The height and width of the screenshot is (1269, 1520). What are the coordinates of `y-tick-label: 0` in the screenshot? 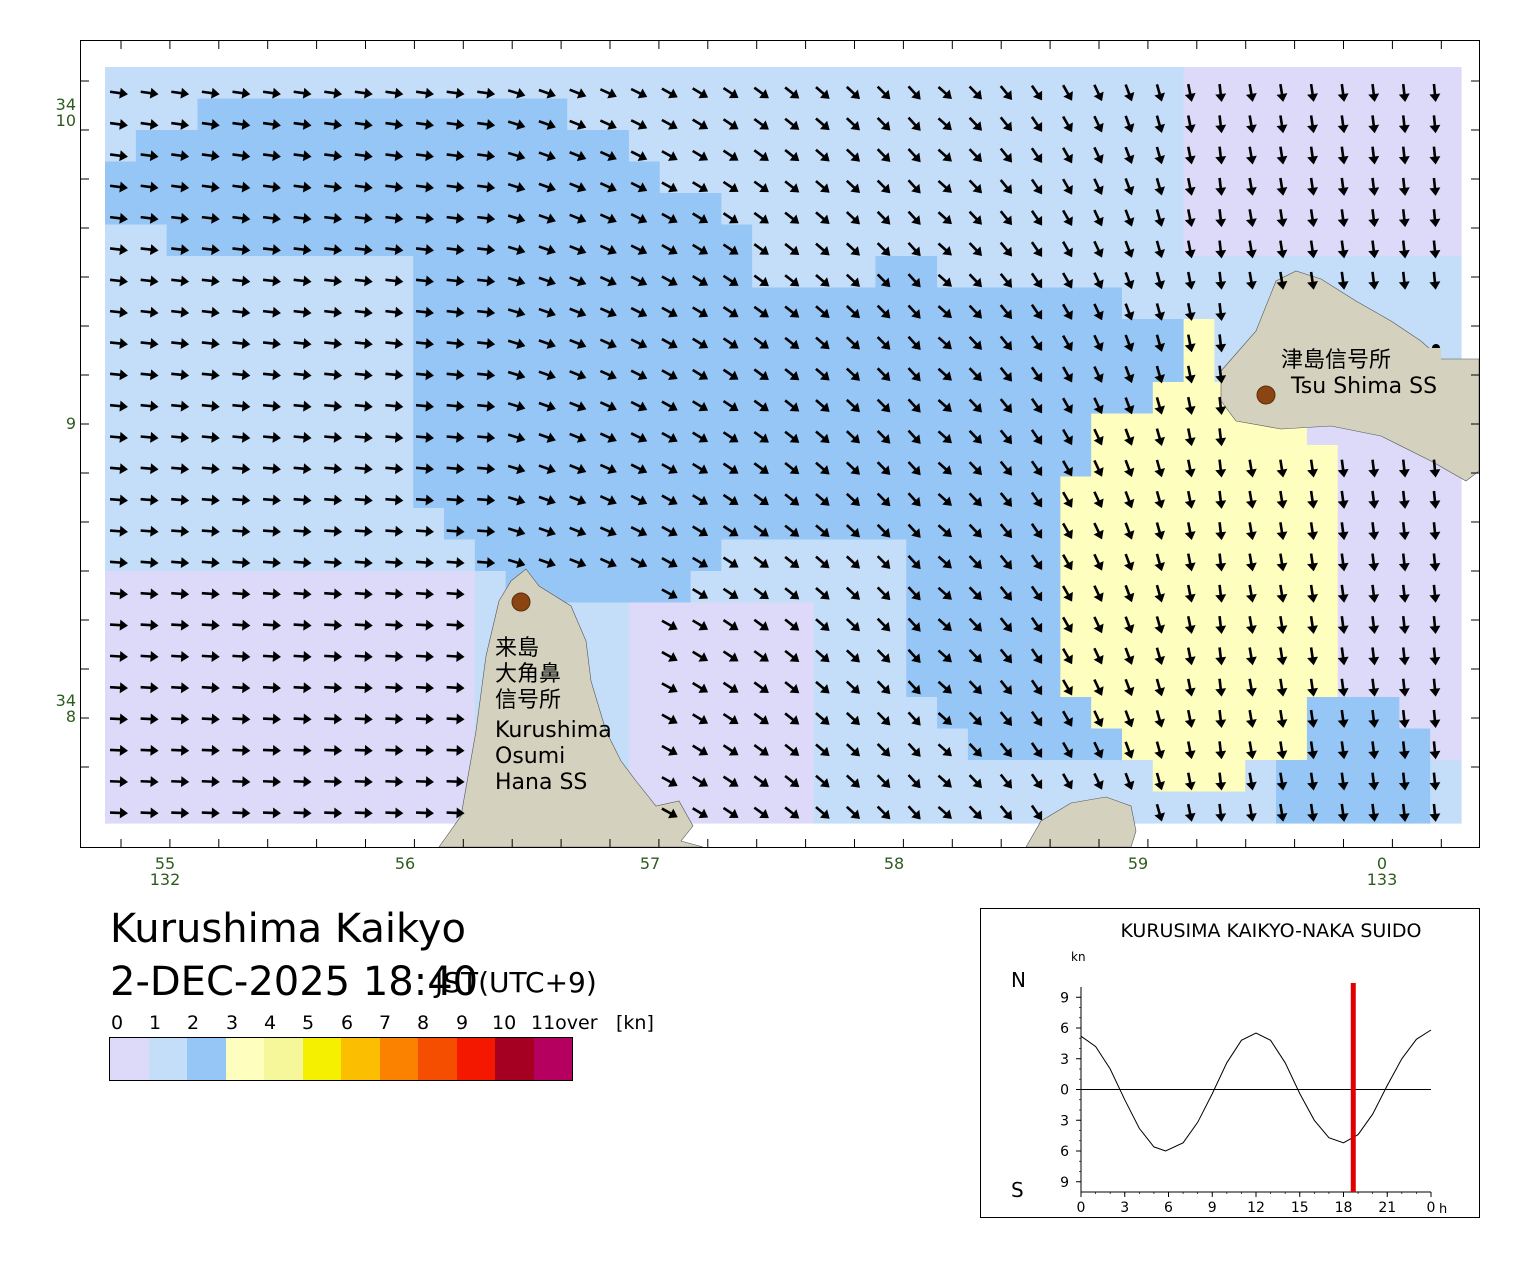 It's located at (1064, 1091).